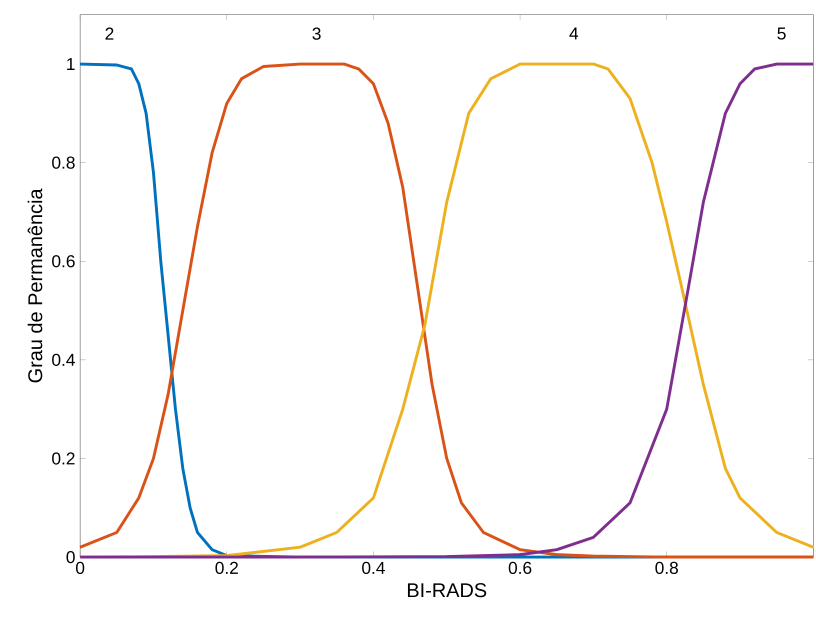  Describe the element at coordinates (70, 557) in the screenshot. I see `y-tick-label: 0` at that location.